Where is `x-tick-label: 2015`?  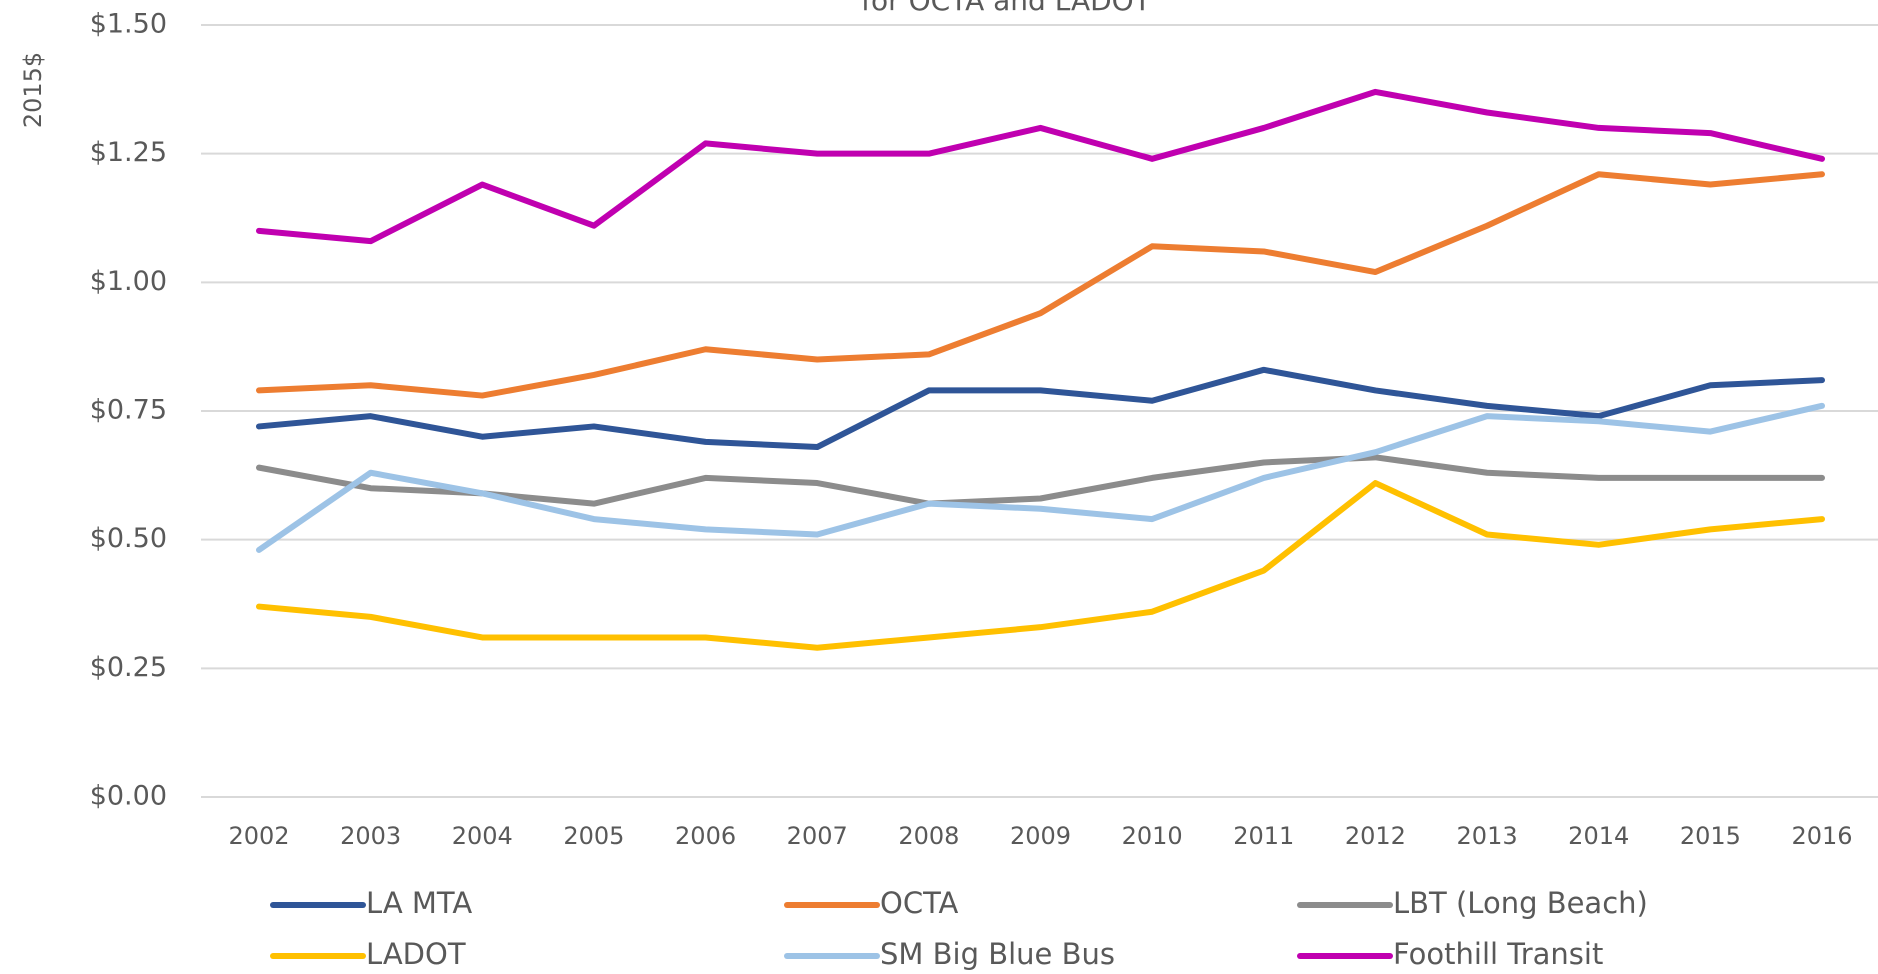 x-tick-label: 2015 is located at coordinates (1710, 836).